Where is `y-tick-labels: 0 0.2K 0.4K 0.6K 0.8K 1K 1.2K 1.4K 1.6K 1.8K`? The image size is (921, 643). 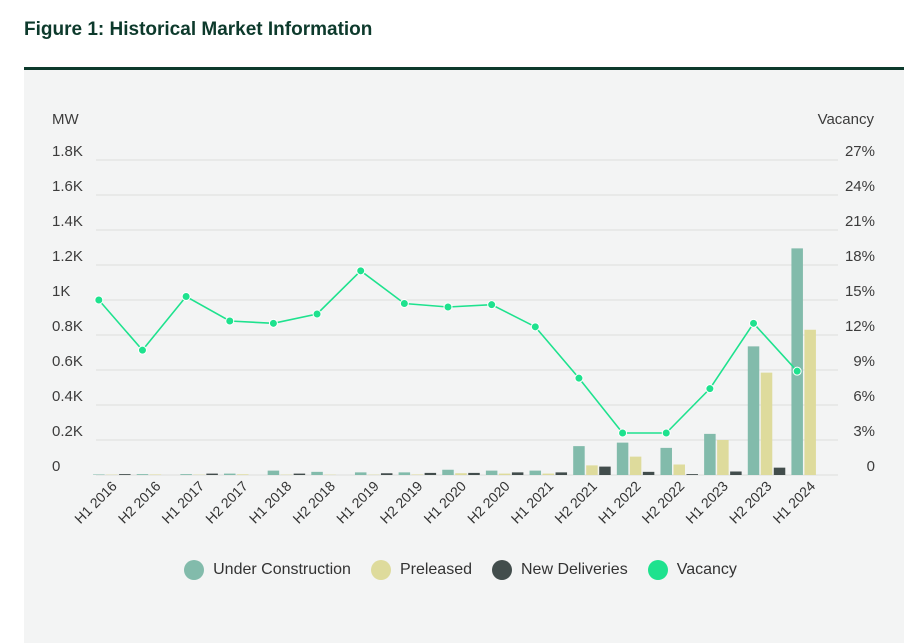
y-tick-labels: 0 0.2K 0.4K 0.6K 0.8K 1K 1.2K 1.4K 1.6K 1.8K is located at coordinates (67, 309).